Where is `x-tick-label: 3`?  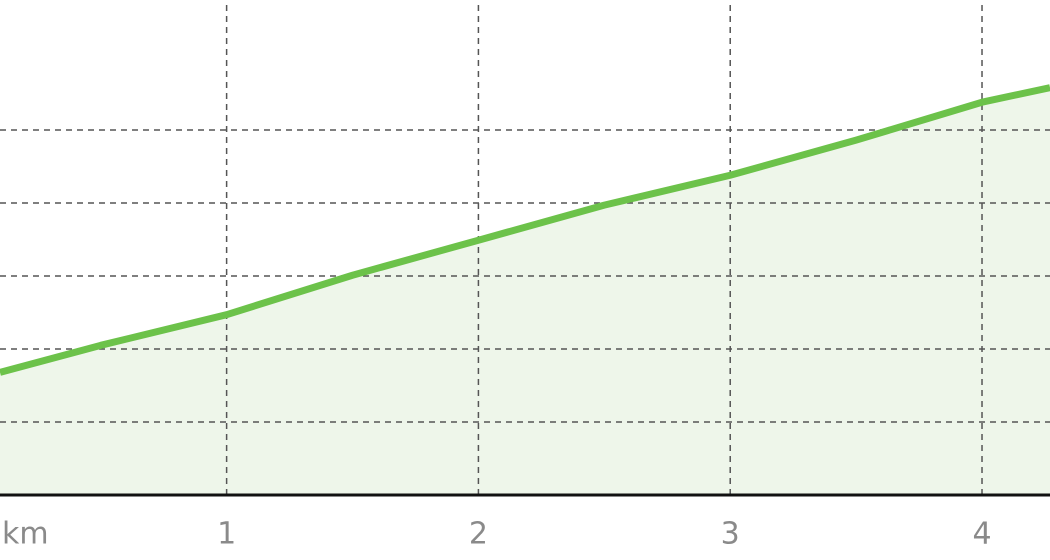 x-tick-label: 3 is located at coordinates (730, 534).